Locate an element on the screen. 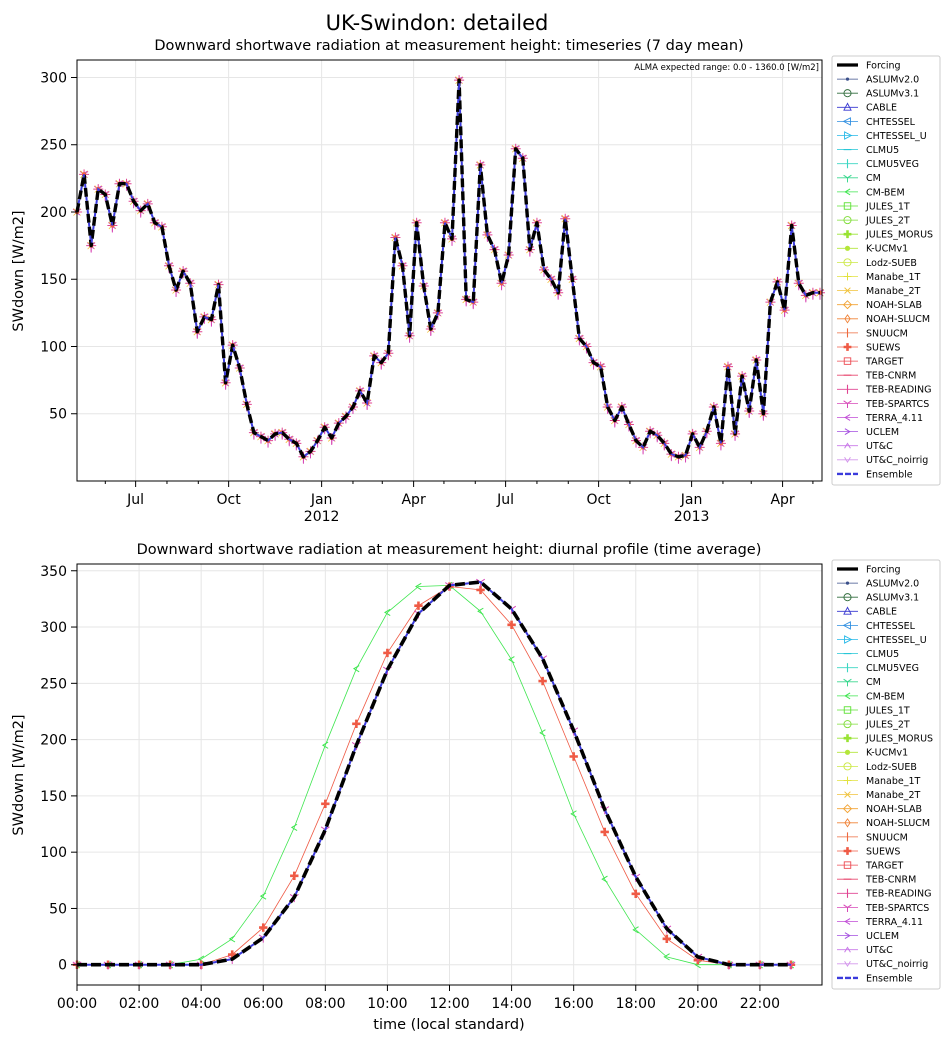 The width and height of the screenshot is (951, 1044). legend-item-clmu5: CLMU5 is located at coordinates (868, 654).